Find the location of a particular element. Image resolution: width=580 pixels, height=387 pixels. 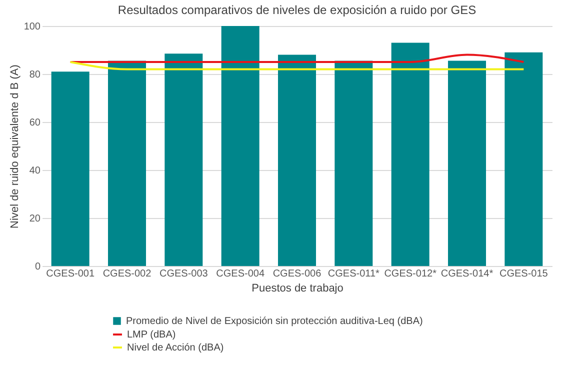

x-tick-label: CGES-015 is located at coordinates (523, 274).